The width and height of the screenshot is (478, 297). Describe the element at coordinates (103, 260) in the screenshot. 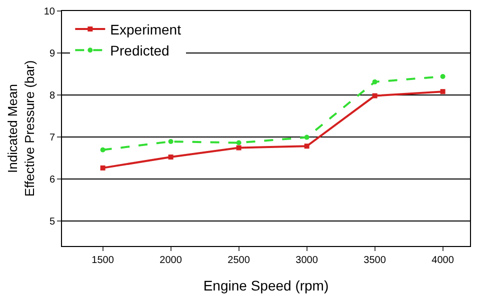

I see `x-tick-label: 1500` at that location.